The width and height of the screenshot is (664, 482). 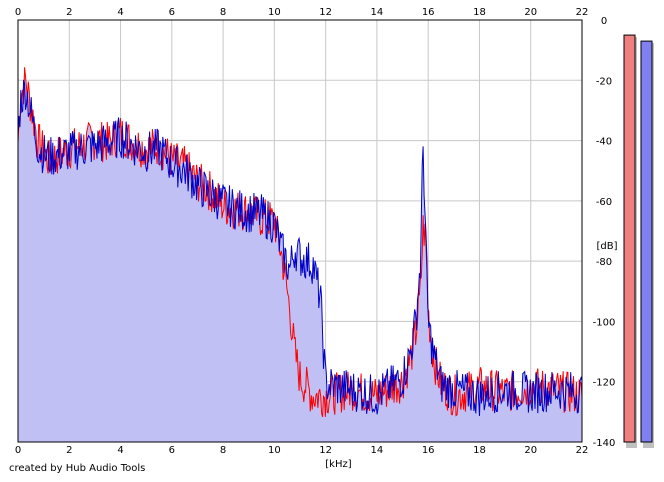 What do you see at coordinates (582, 450) in the screenshot?
I see `x-tick-label-bottom: 22` at bounding box center [582, 450].